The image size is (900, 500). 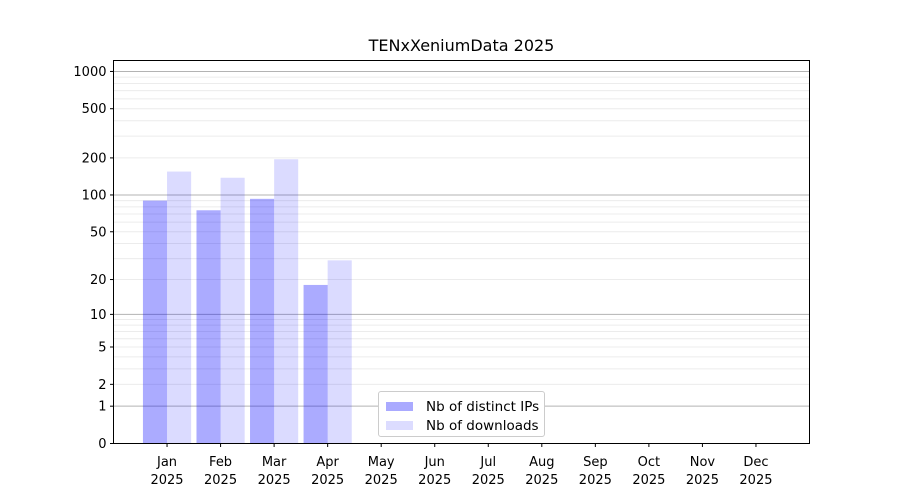 What do you see at coordinates (755, 462) in the screenshot?
I see `x-tick-label-month: Dec` at bounding box center [755, 462].